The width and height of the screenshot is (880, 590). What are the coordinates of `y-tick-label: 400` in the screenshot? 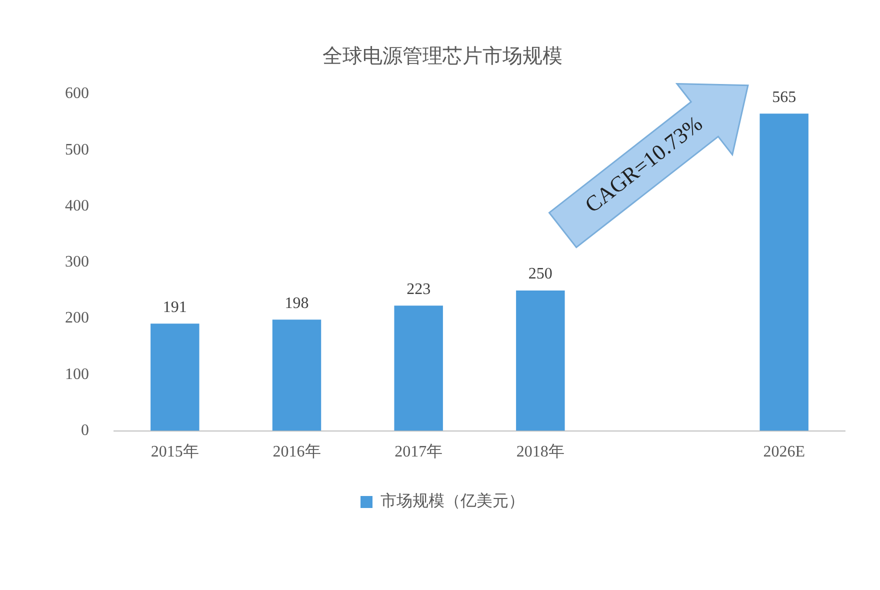 It's located at (77, 205).